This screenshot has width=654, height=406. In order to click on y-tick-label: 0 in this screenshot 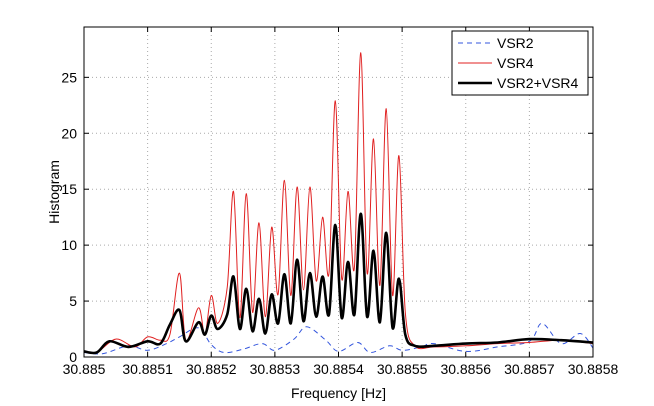, I will do `click(73, 357)`.